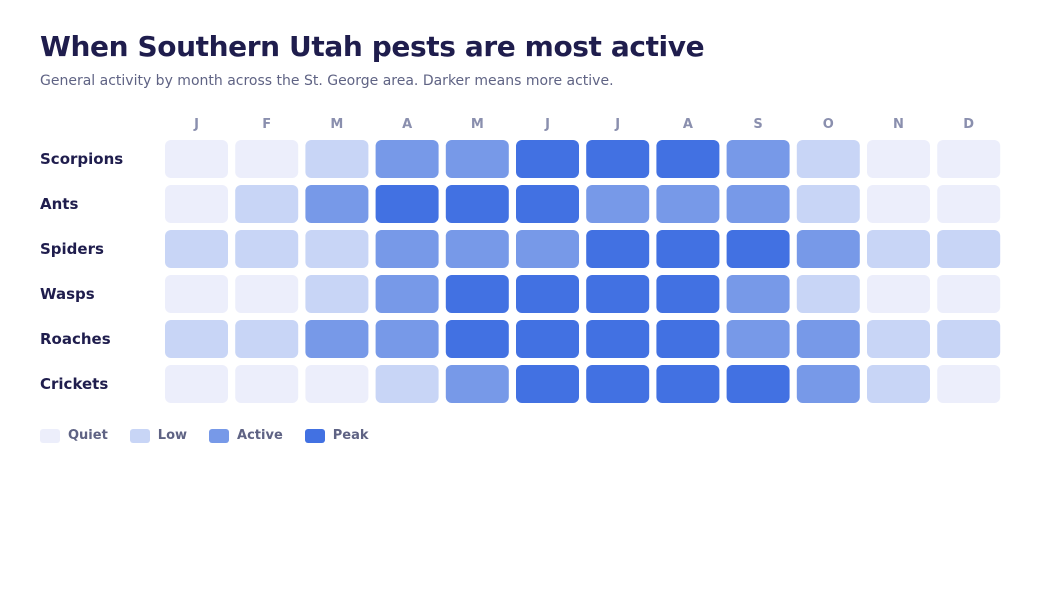 This screenshot has width=1040, height=600. Describe the element at coordinates (968, 124) in the screenshot. I see `month-label: D` at that location.